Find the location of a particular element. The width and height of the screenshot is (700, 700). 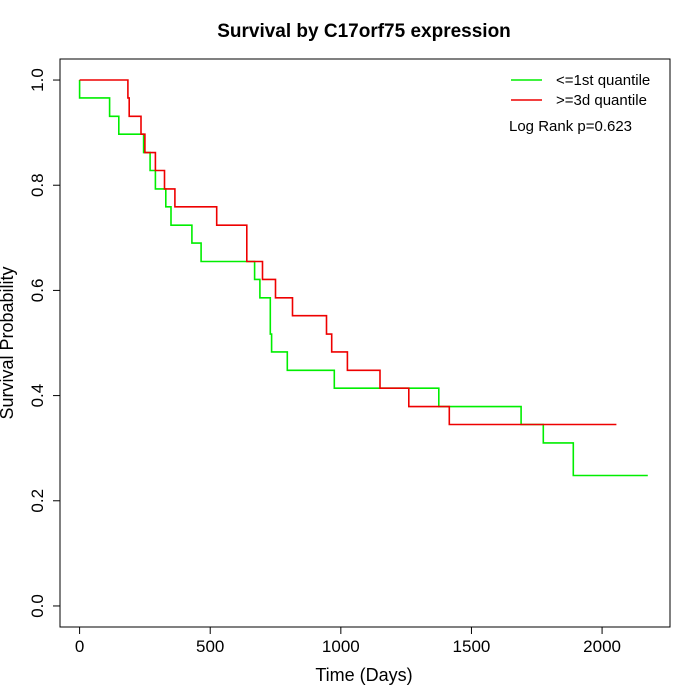

x-tick-label: 500 is located at coordinates (210, 646).